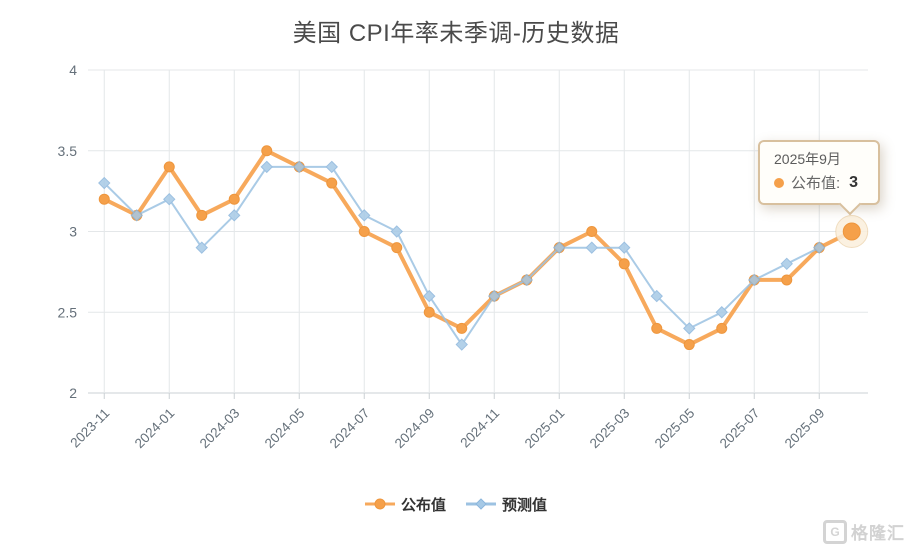  What do you see at coordinates (423, 505) in the screenshot?
I see `legend-label: 公布值` at bounding box center [423, 505].